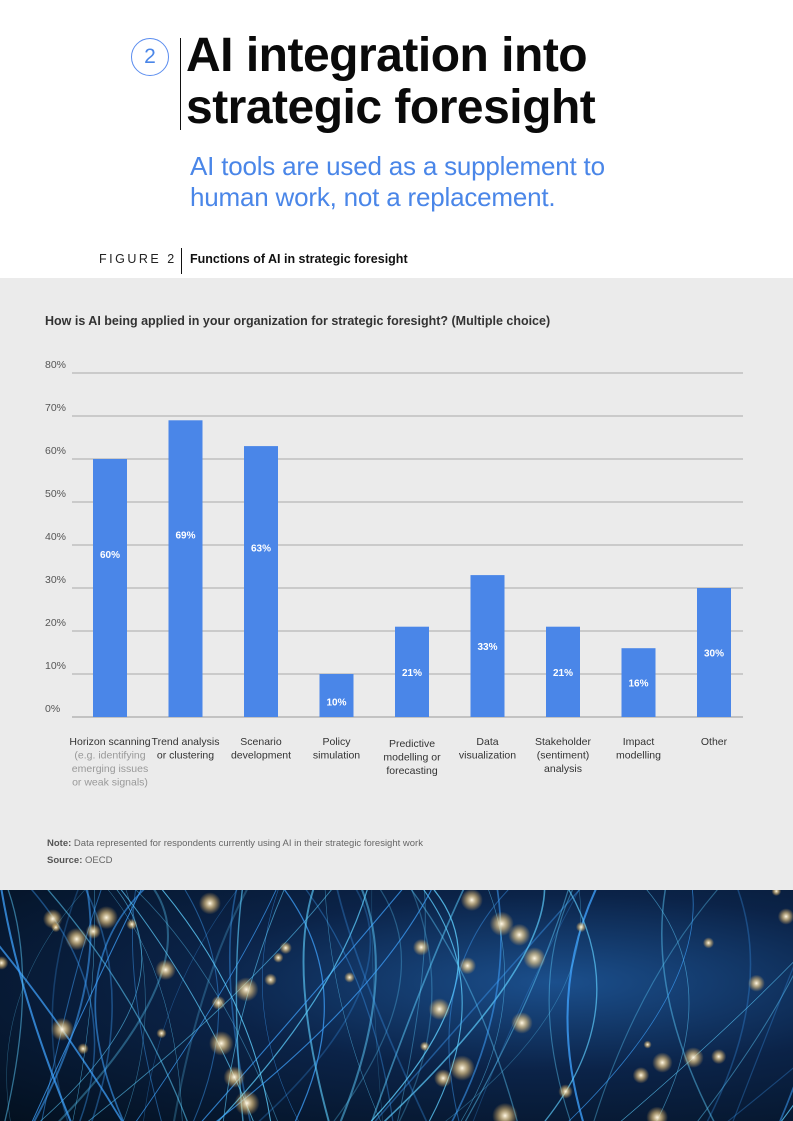 The height and width of the screenshot is (1121, 793). What do you see at coordinates (150, 57) in the screenshot?
I see `section-number-badge: 2` at bounding box center [150, 57].